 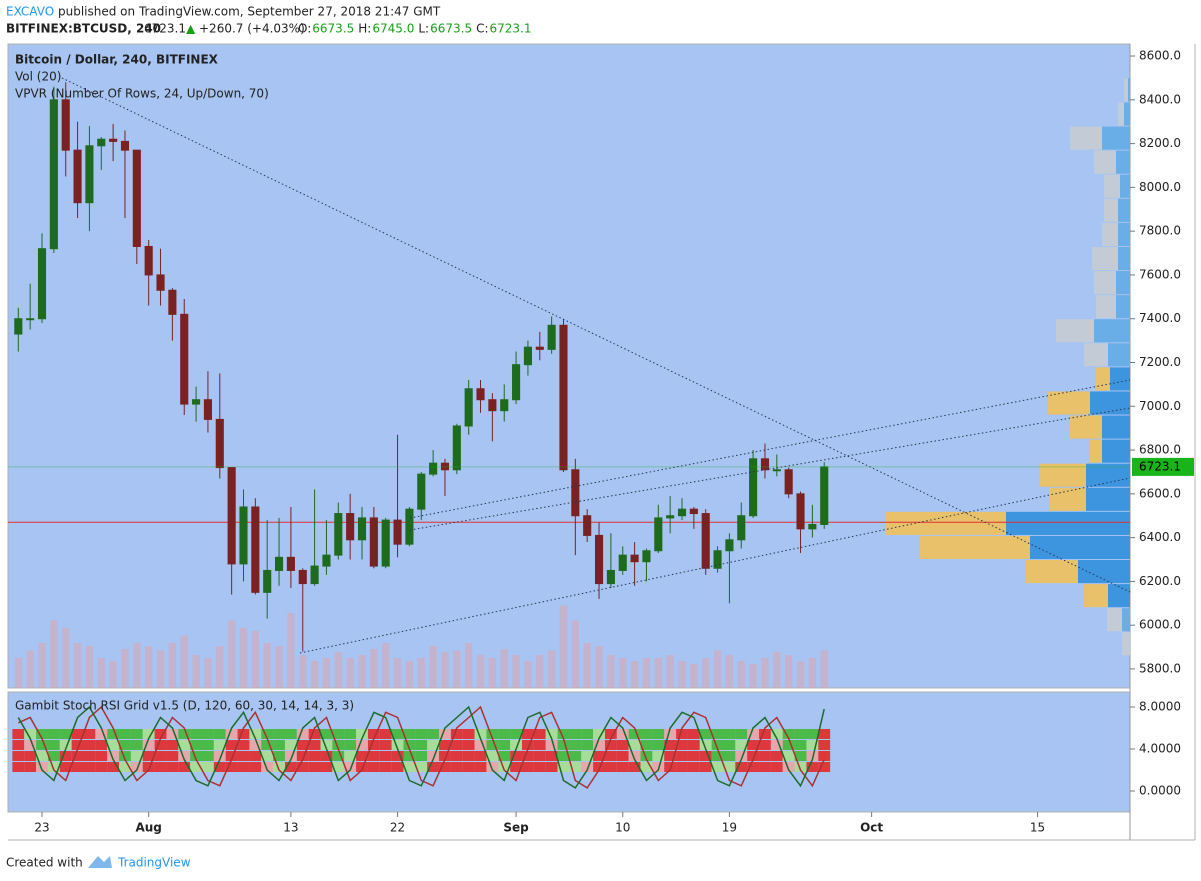 What do you see at coordinates (83, 29) in the screenshot?
I see `symbol: BITFINEX:BTCUSD, 240` at bounding box center [83, 29].